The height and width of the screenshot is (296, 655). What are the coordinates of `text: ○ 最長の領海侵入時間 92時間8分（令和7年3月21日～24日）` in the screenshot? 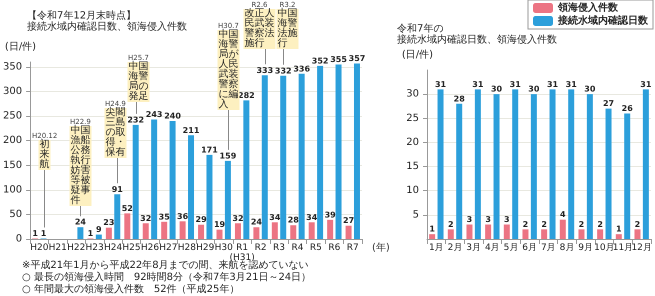 It's located at (167, 277).